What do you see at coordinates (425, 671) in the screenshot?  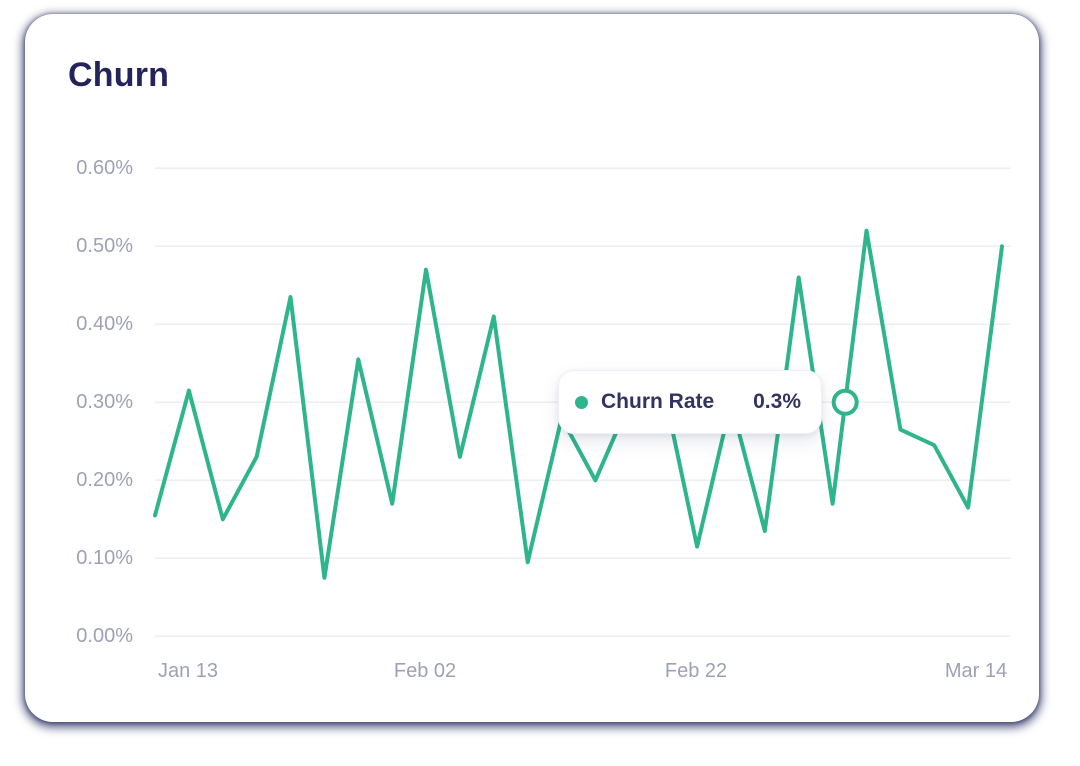 I see `x-tick-label: Feb 02` at bounding box center [425, 671].